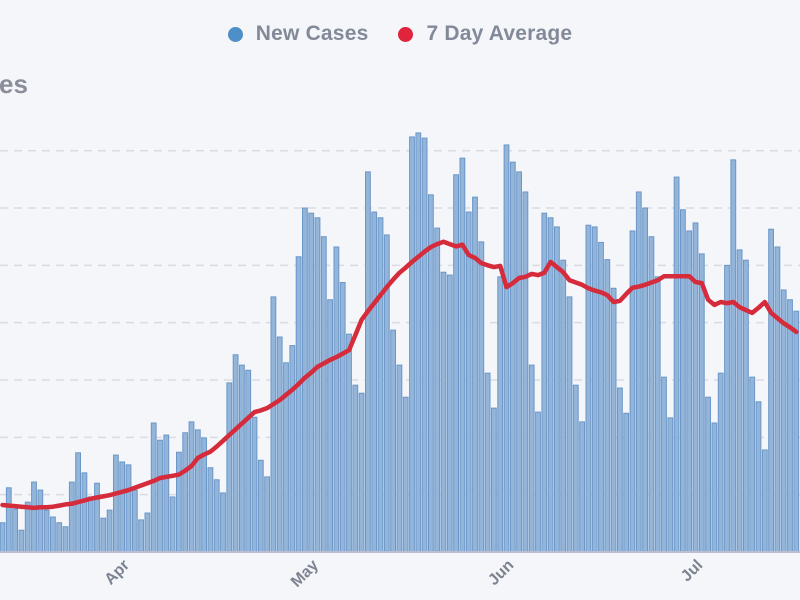  What do you see at coordinates (298, 34) in the screenshot?
I see `legend-item-new-cases: New Cases` at bounding box center [298, 34].